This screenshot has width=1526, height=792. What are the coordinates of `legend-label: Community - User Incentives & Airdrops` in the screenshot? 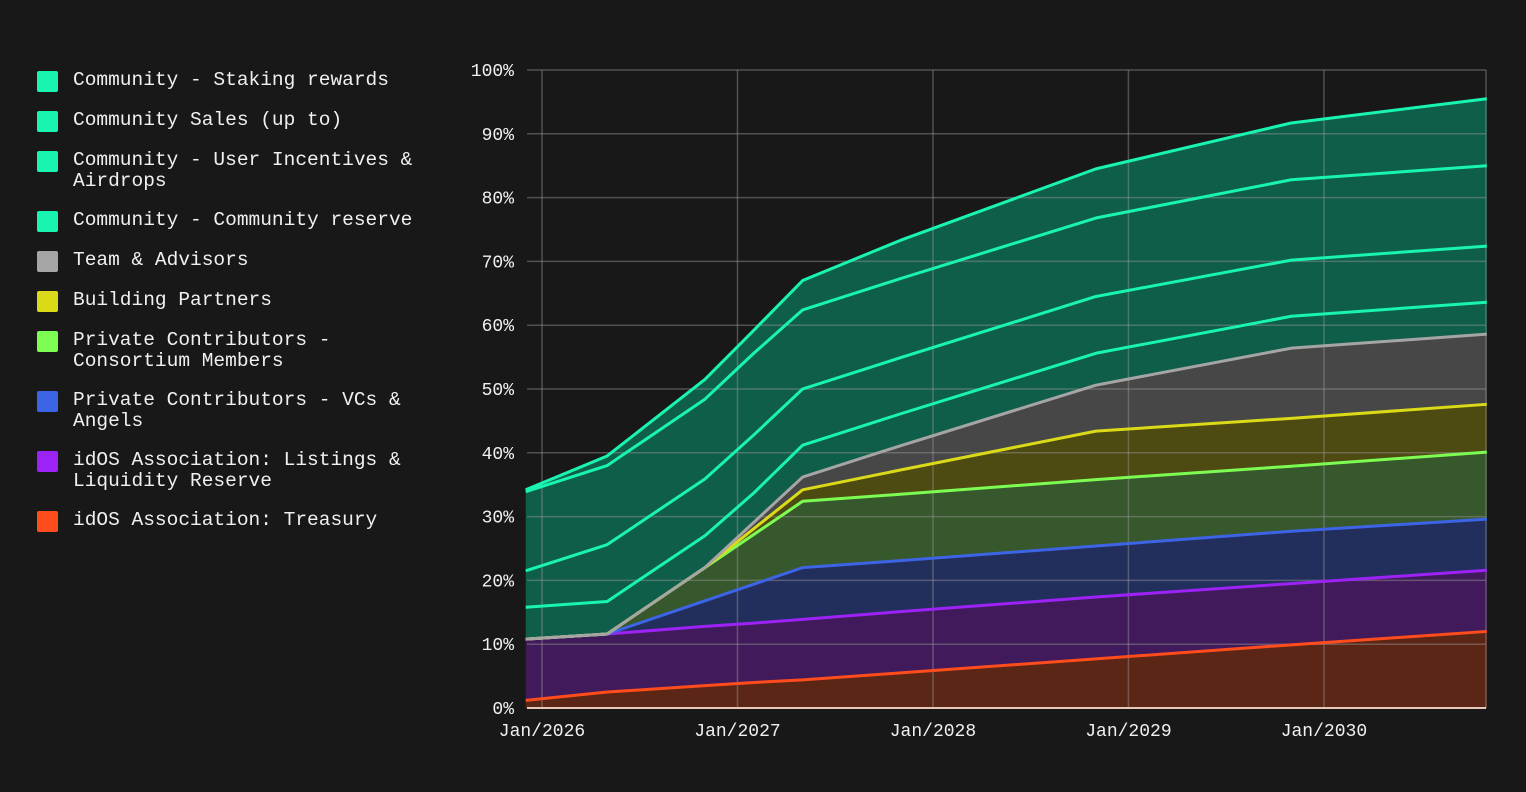 It's located at (249, 170).